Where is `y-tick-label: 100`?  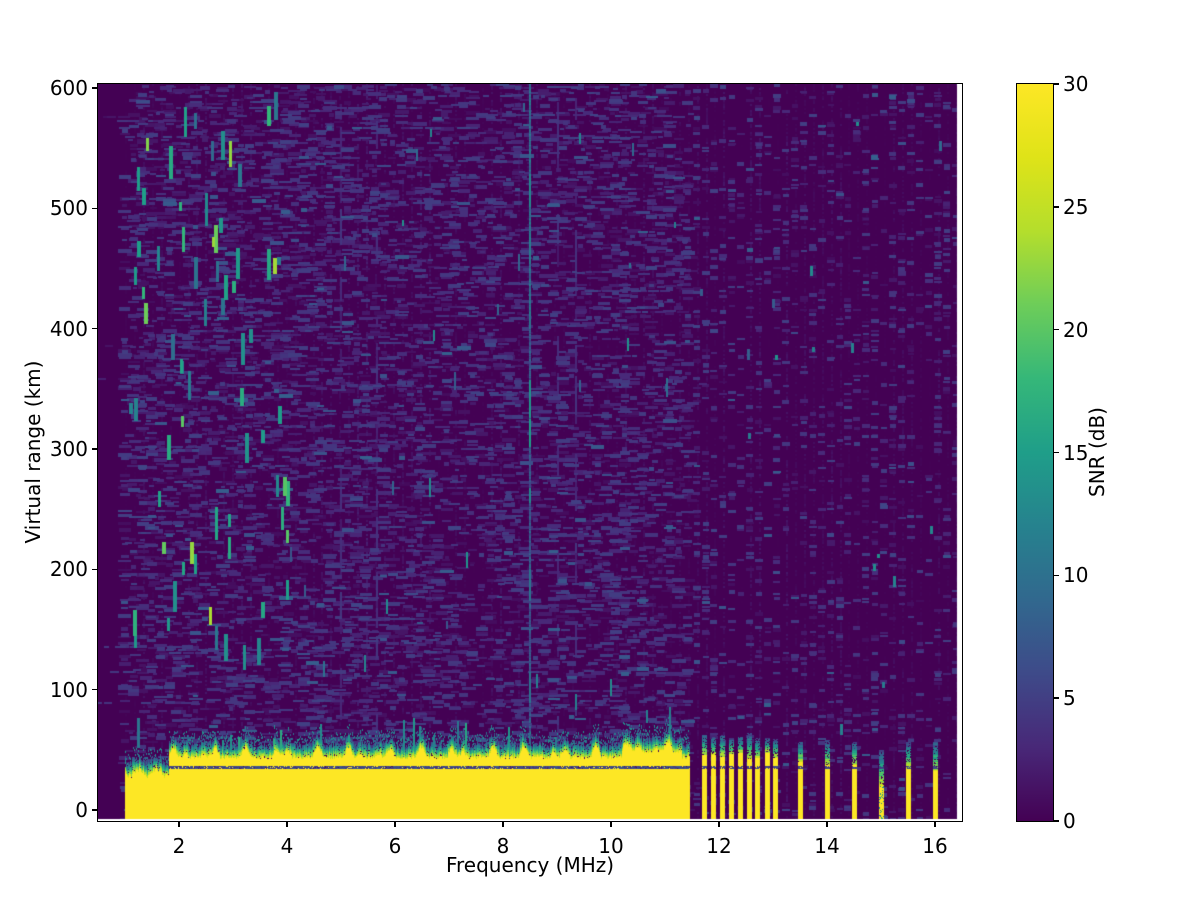 y-tick-label: 100 is located at coordinates (68, 689).